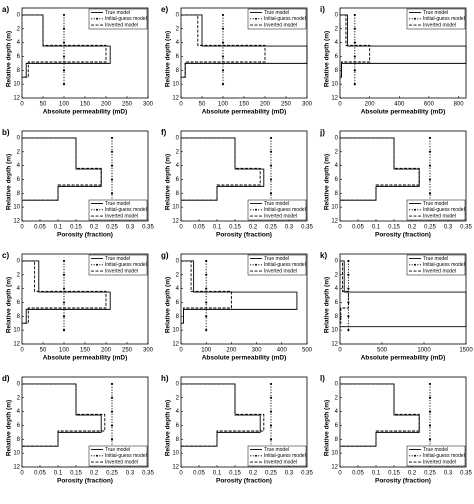 The image size is (474, 504). What do you see at coordinates (6, 132) in the screenshot?
I see `panel-label: b)` at bounding box center [6, 132].